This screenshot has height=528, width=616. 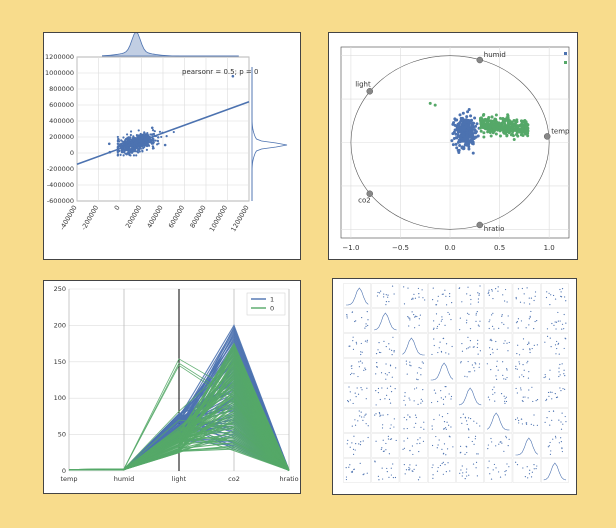 I want to click on x-tick-label: 1000000, so click(x=218, y=218).